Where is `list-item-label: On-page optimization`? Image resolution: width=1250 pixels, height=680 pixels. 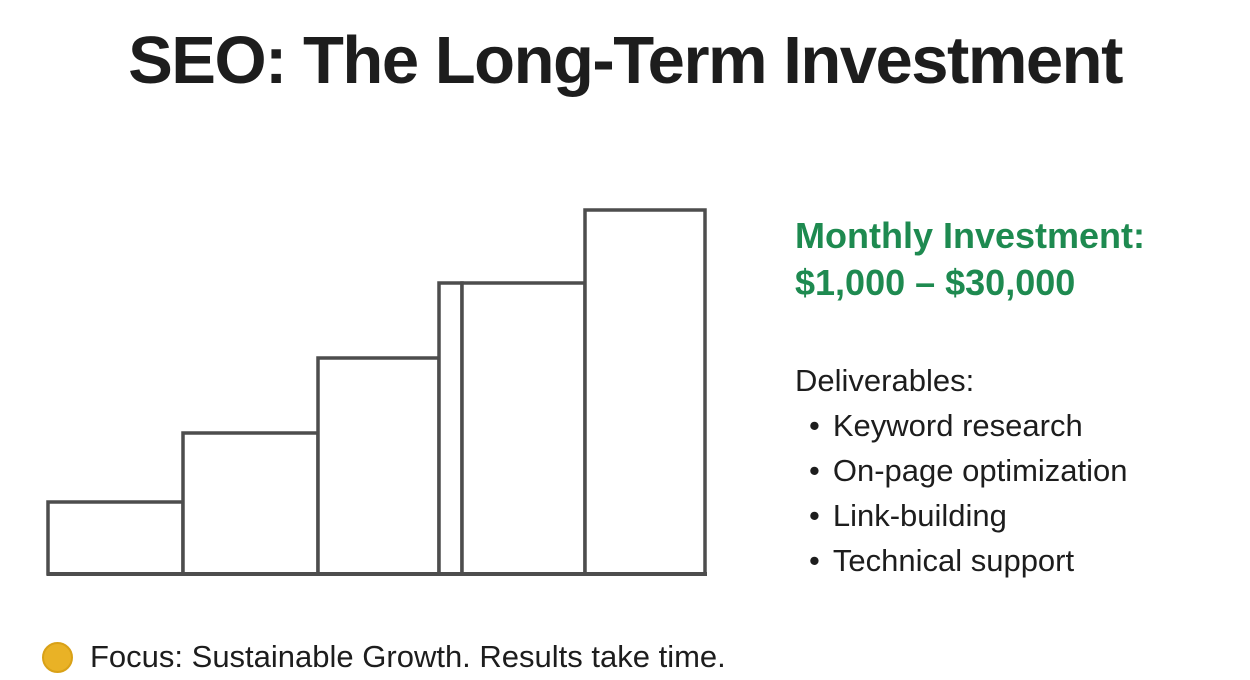
list-item-label: On-page optimization is located at coordinates (980, 470).